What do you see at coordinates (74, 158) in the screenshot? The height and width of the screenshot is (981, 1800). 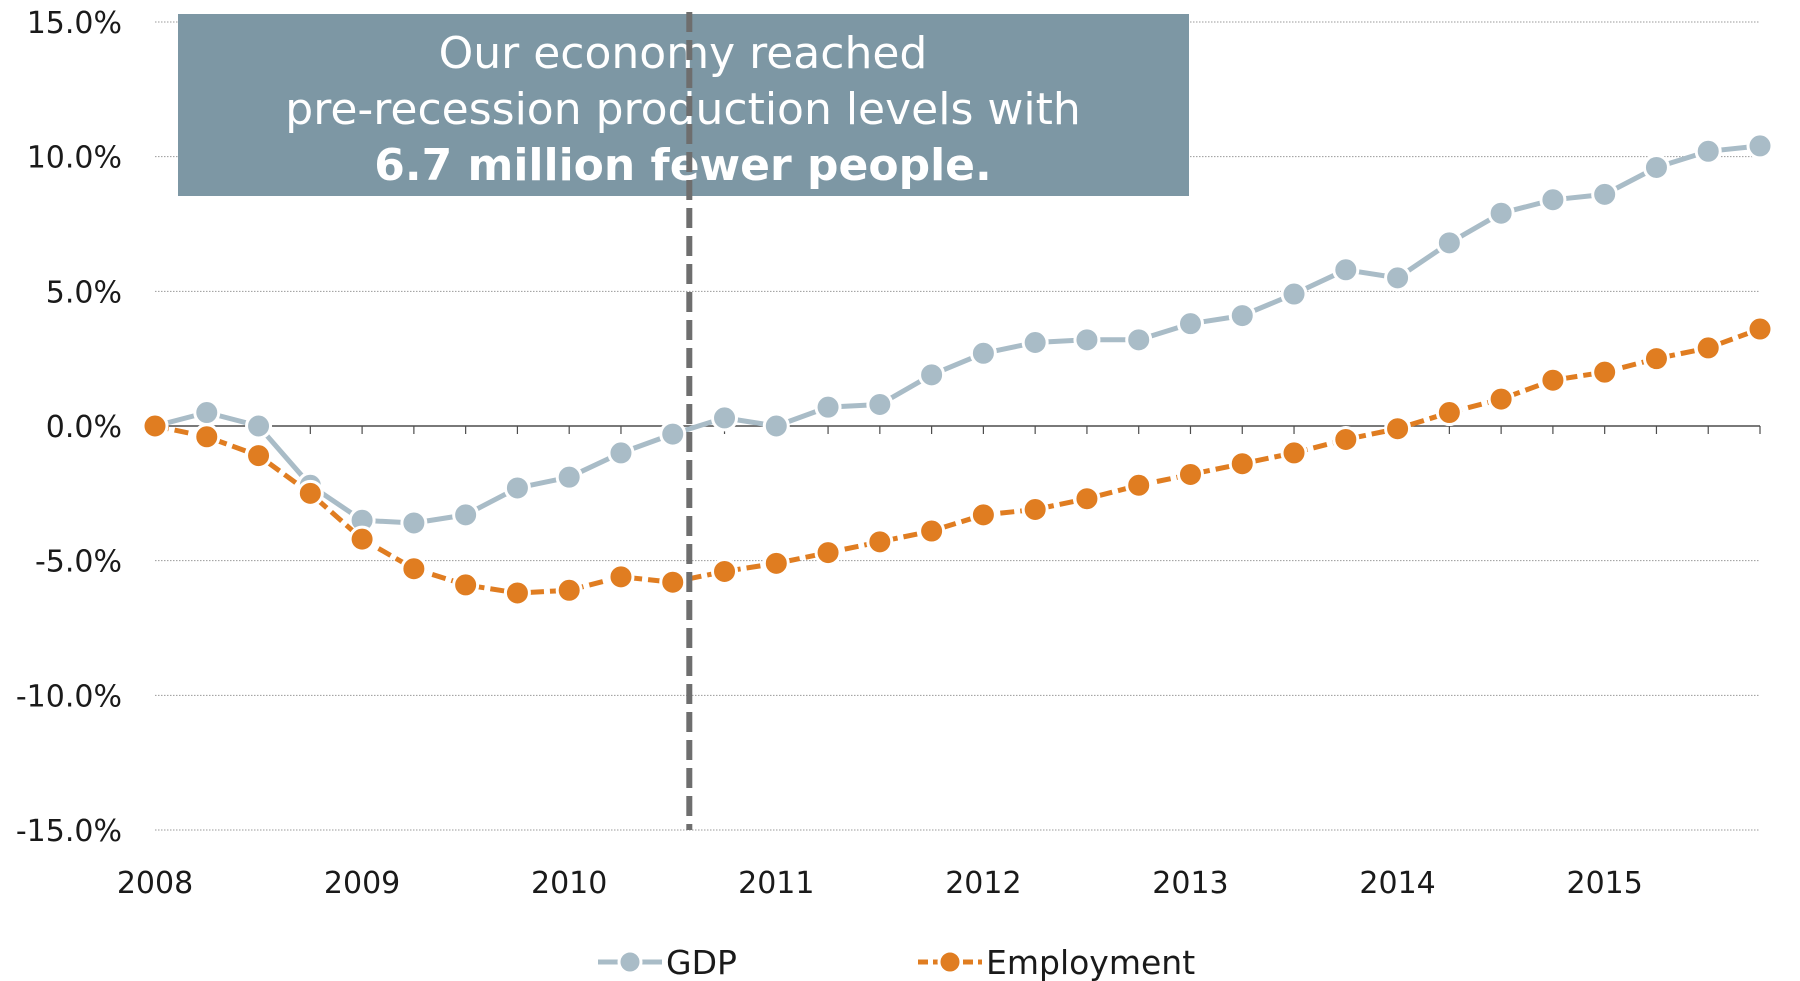 I see `y-tick-label: 10.0%` at bounding box center [74, 158].